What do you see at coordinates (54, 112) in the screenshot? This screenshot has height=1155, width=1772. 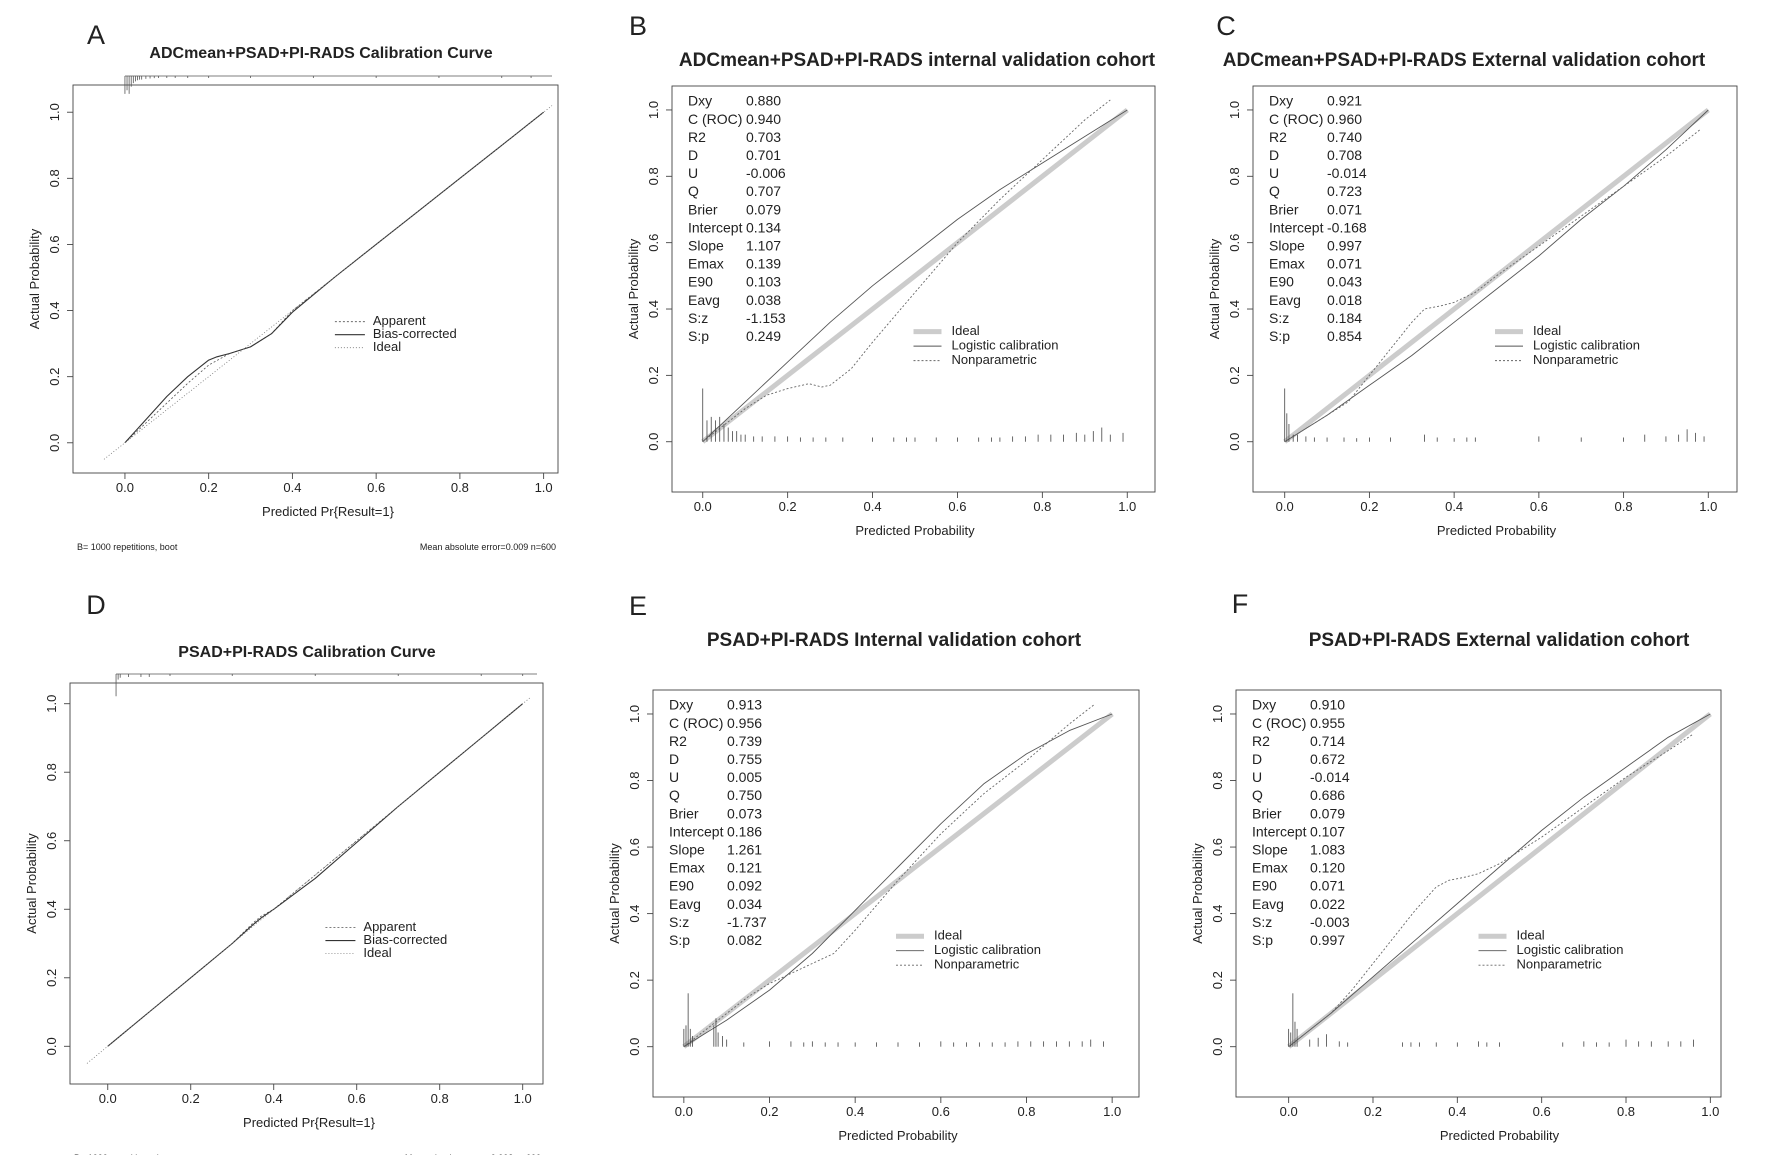 I see `y-tick-label-a: 1.0` at bounding box center [54, 112].